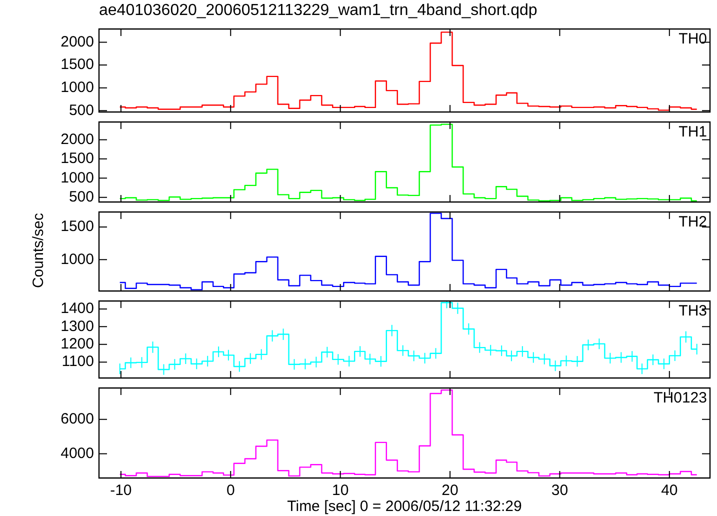 The width and height of the screenshot is (717, 516). Describe the element at coordinates (77, 309) in the screenshot. I see `y-tick-label: 1400` at that location.